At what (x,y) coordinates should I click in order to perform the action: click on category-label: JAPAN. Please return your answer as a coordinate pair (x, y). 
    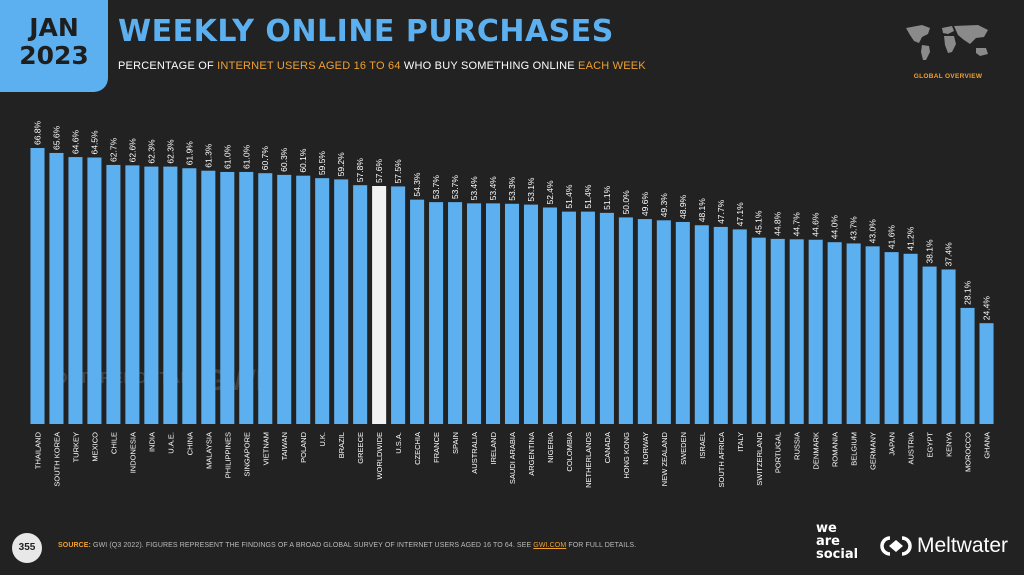
    Looking at the image, I should click on (892, 444).